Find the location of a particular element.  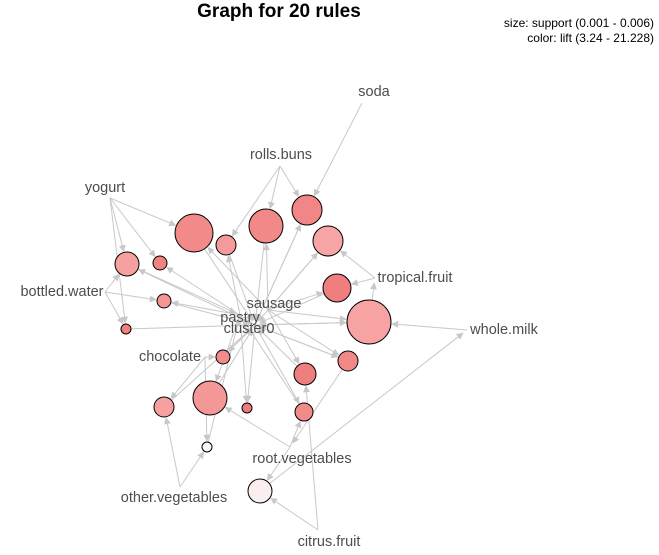

legend-color: color: lift (3.24 - 21.228) is located at coordinates (590, 38).